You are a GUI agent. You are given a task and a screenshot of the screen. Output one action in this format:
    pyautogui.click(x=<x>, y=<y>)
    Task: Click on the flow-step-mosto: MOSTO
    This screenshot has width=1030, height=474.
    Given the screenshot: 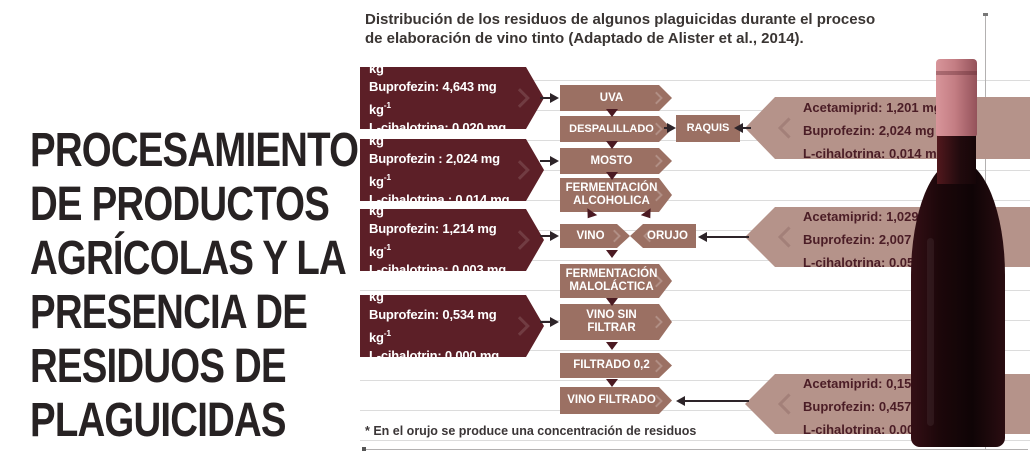 What is the action you would take?
    pyautogui.click(x=616, y=161)
    